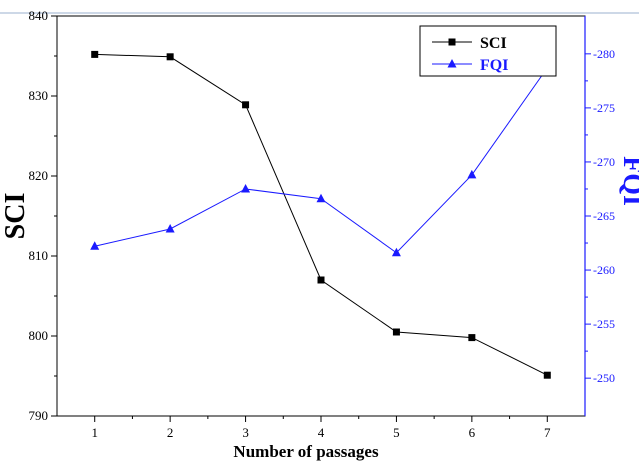 This screenshot has width=639, height=463. Describe the element at coordinates (452, 42) in the screenshot. I see `legend-marker-sci` at that location.